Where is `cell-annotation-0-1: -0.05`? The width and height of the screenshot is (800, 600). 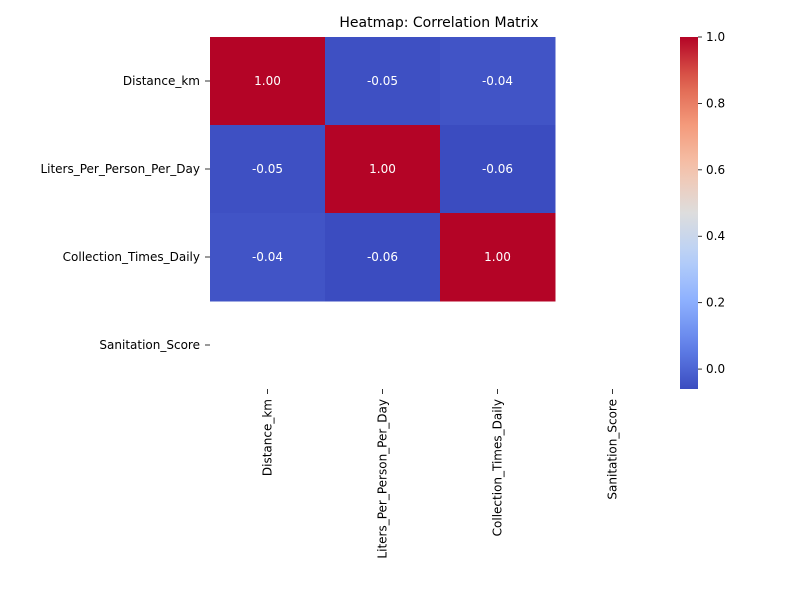 cell-annotation-0-1: -0.05 is located at coordinates (382, 81).